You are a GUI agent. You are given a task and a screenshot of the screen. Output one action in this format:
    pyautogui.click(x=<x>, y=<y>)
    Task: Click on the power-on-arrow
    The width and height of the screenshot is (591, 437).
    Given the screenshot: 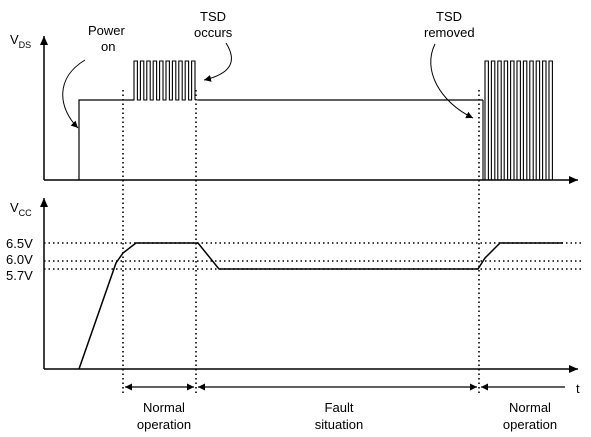 What is the action you would take?
    pyautogui.click(x=74, y=94)
    